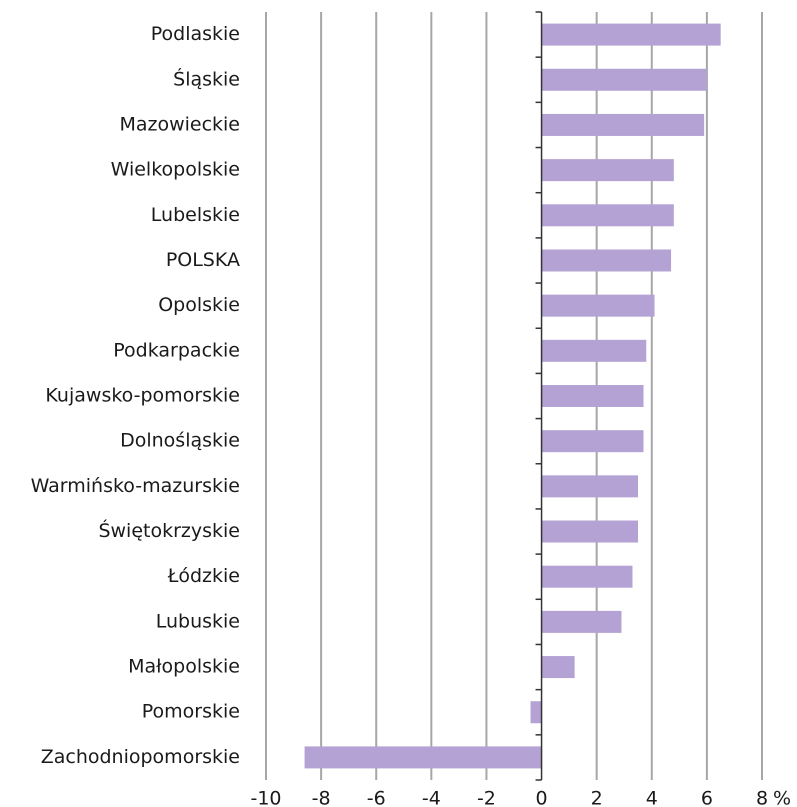  Describe the element at coordinates (175, 170) in the screenshot. I see `y-tick-label: Wielkopolskie` at that location.